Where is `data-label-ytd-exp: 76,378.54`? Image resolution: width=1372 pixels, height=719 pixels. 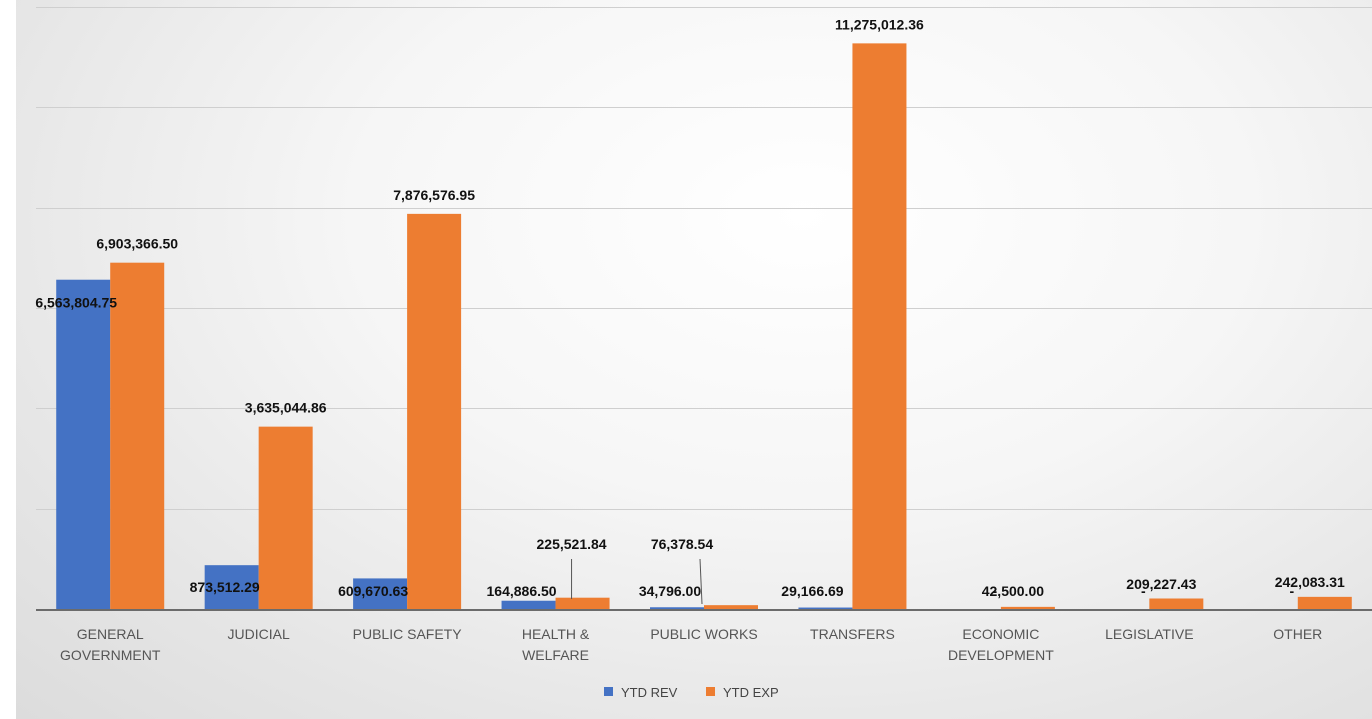
data-label-ytd-exp: 76,378.54 is located at coordinates (682, 544).